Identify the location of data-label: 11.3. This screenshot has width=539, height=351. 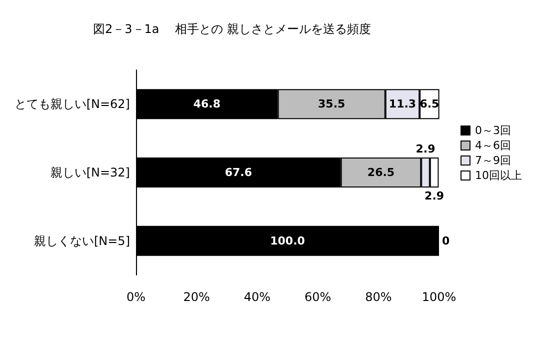
(402, 104).